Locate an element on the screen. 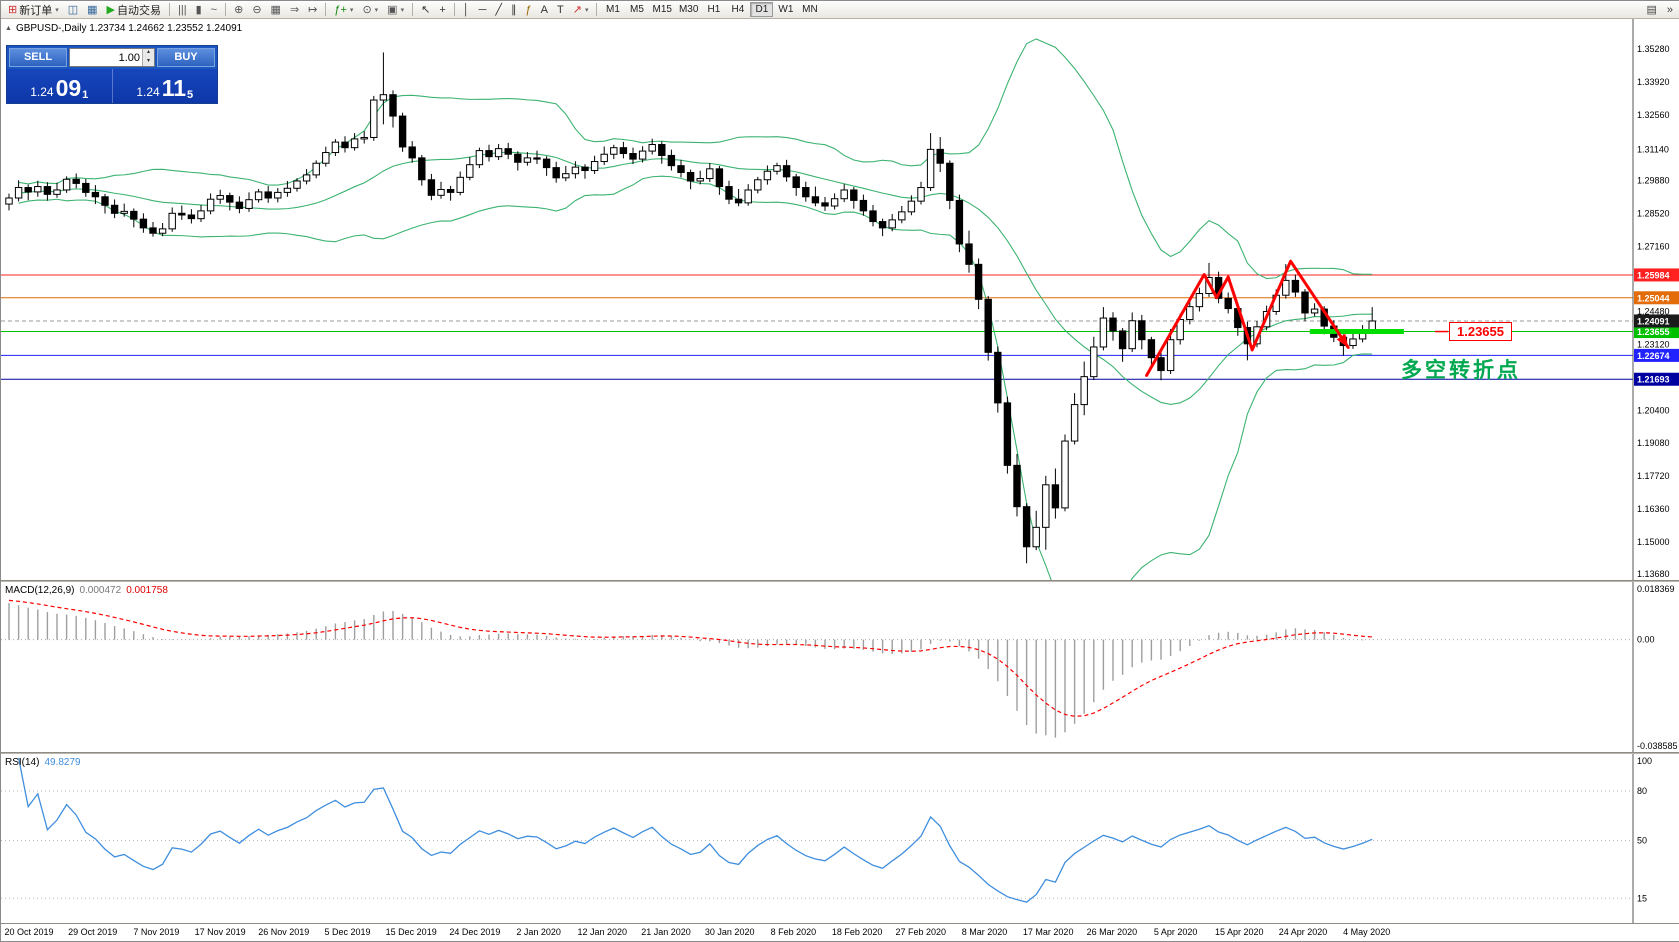  templates-caret-icon: ▾ is located at coordinates (402, 10).